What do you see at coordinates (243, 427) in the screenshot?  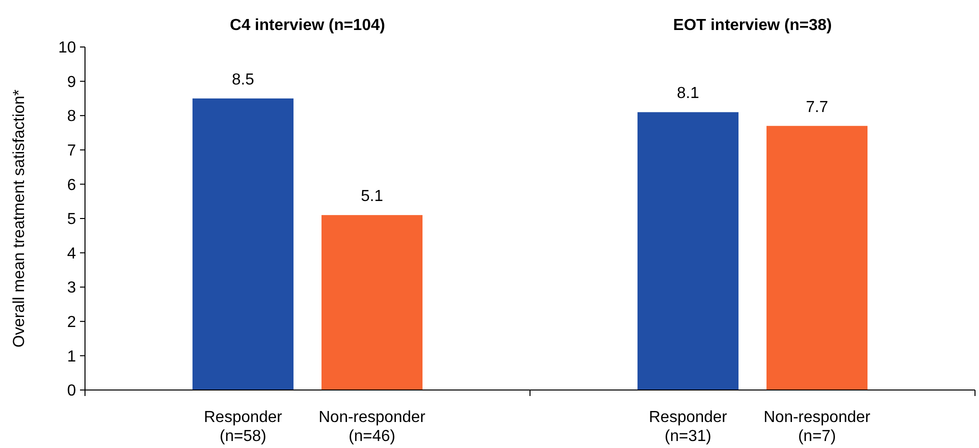 I see `x-tick-label: Responder (n=58)` at bounding box center [243, 427].